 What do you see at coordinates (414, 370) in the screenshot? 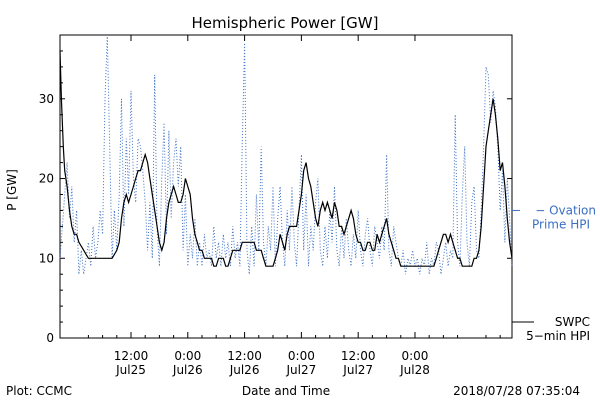
I see `x-tick-label-date: Jul28` at bounding box center [414, 370].